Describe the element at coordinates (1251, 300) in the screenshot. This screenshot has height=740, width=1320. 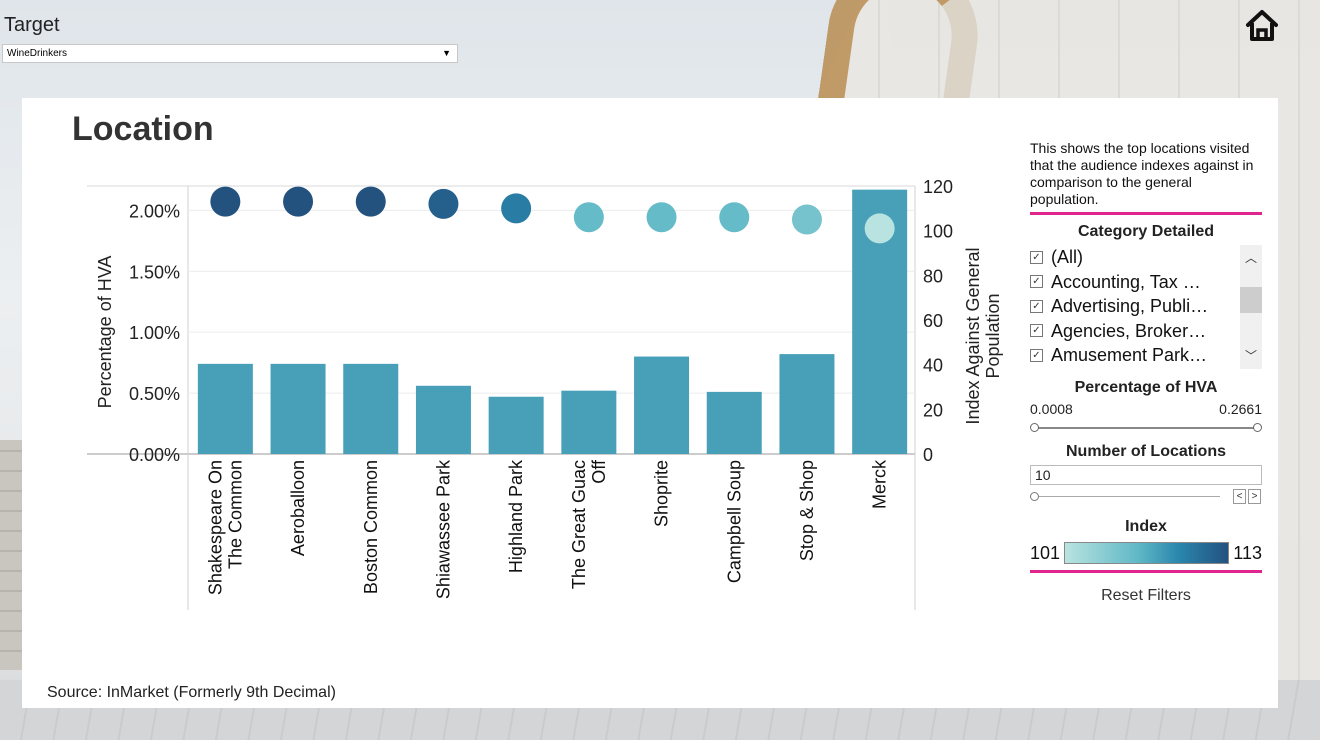
I see `scroll-thumb` at that location.